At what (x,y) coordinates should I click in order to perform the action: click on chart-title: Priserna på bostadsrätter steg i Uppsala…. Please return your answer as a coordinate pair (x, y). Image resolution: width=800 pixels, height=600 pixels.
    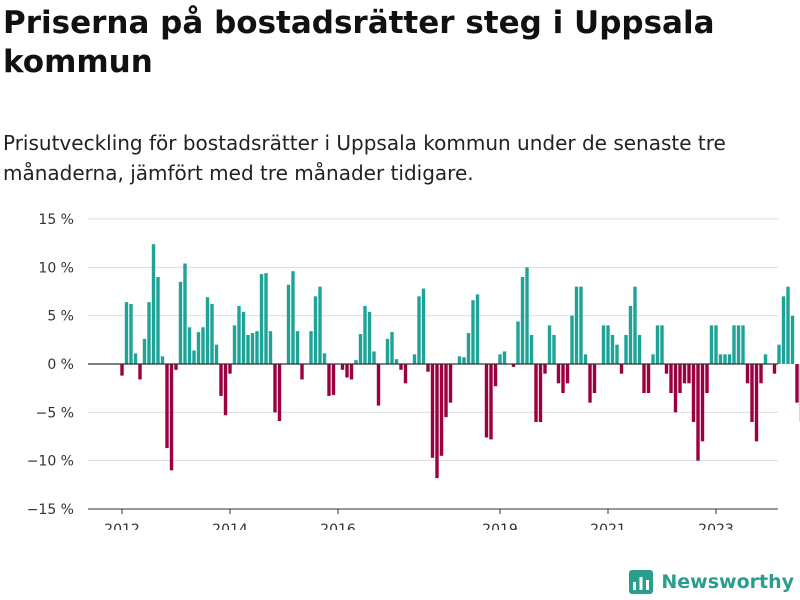
    Looking at the image, I should click on (359, 42).